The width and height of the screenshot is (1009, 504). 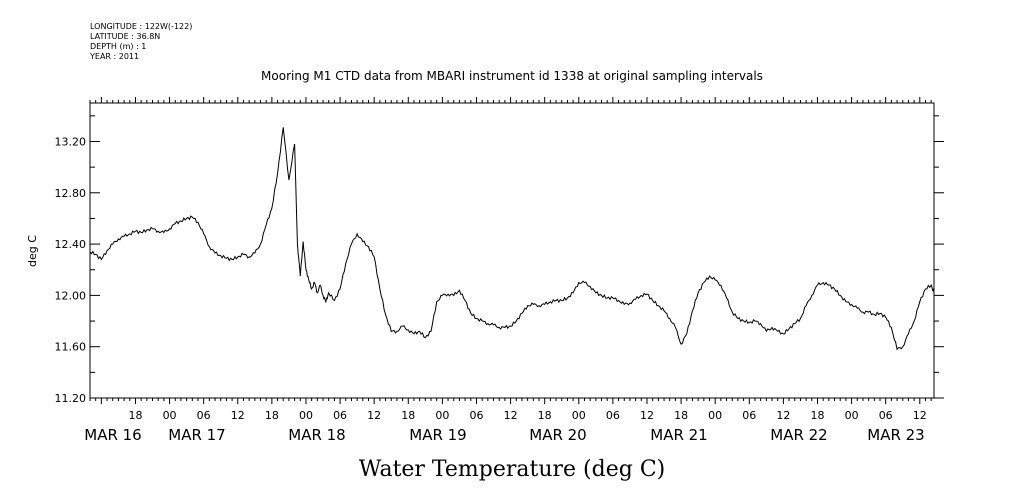 What do you see at coordinates (557, 435) in the screenshot?
I see `x-date-label: MAR 20` at bounding box center [557, 435].